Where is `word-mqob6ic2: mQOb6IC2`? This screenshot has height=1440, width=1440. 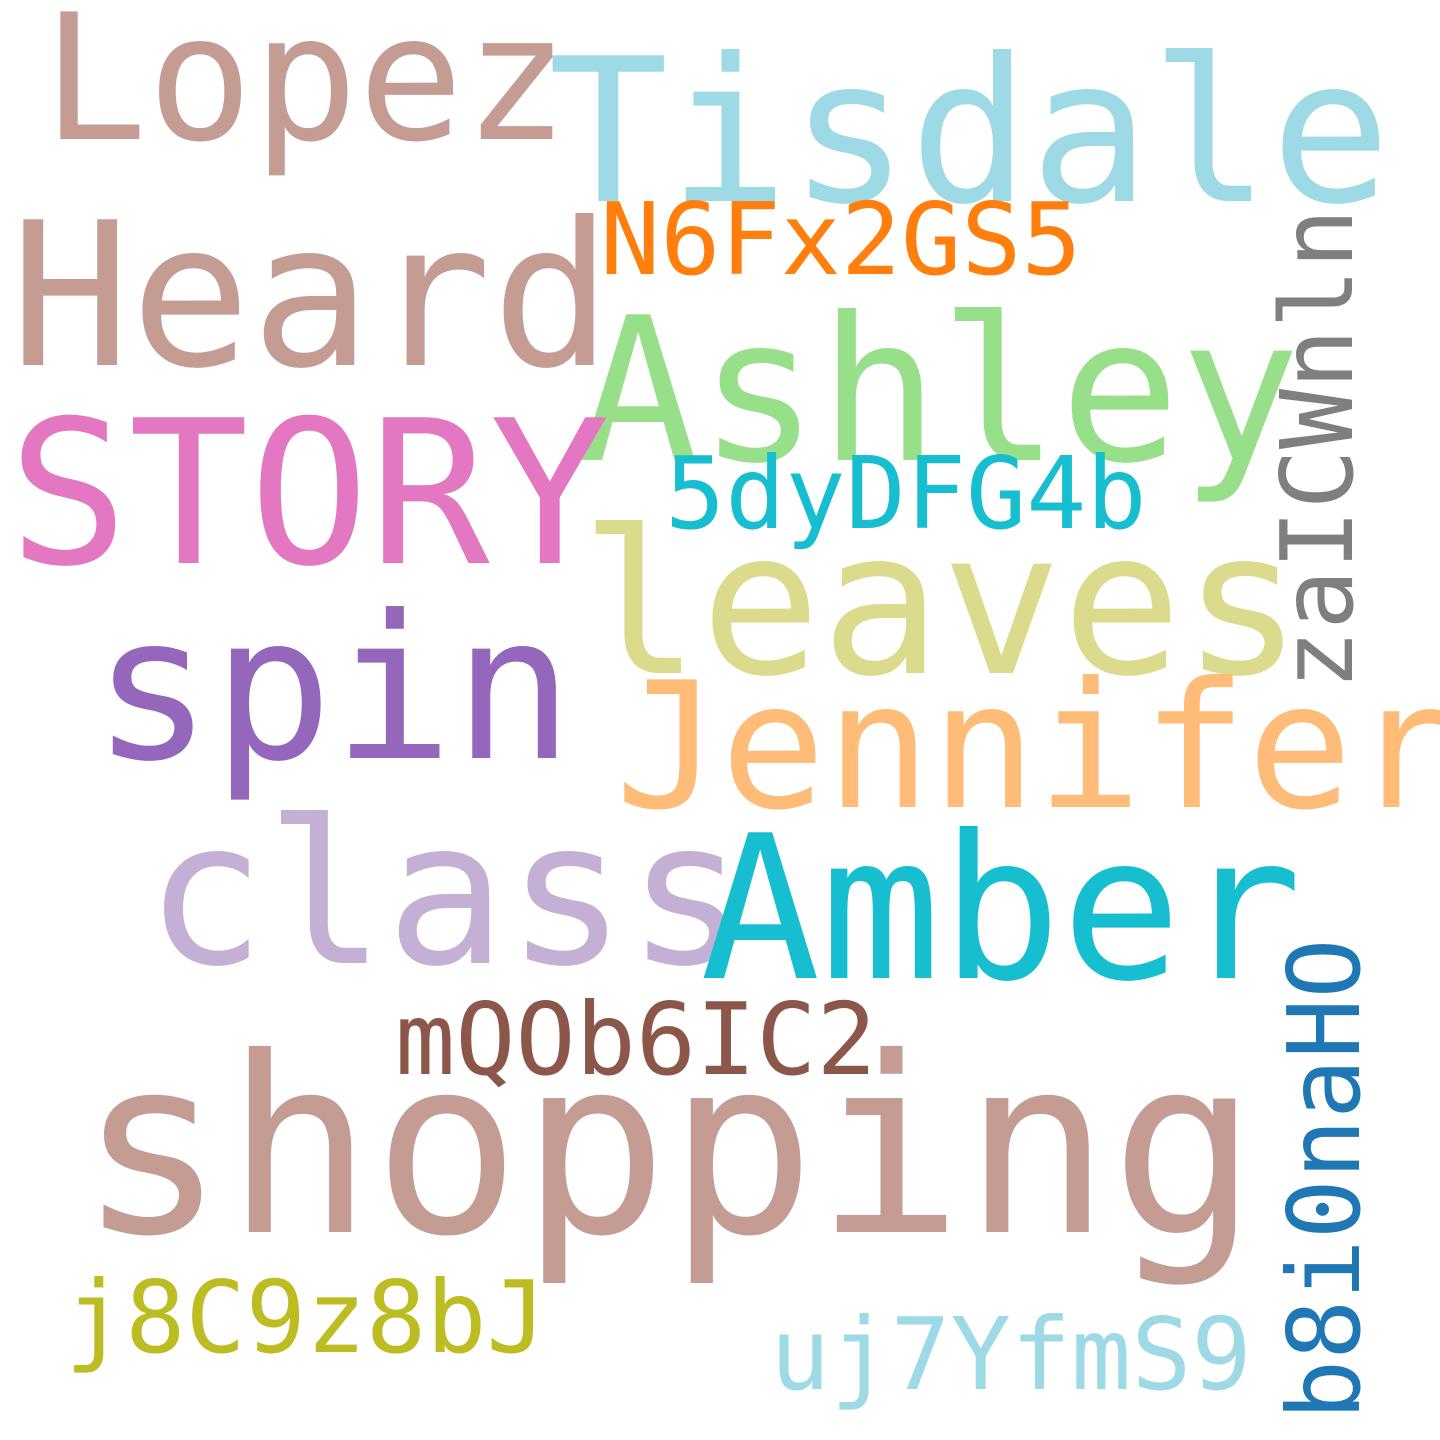 word-mqob6ic2: mQOb6IC2 is located at coordinates (636, 1039).